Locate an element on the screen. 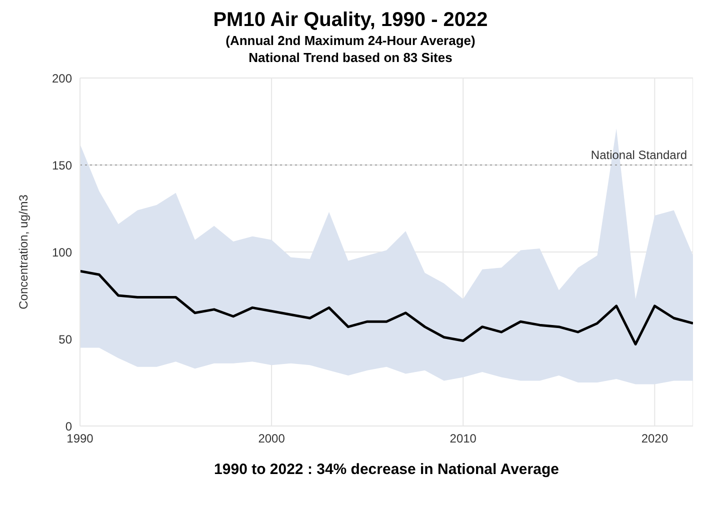 The width and height of the screenshot is (701, 510). chart-title: PM10 Air Quality, 1990 - 2022 is located at coordinates (350, 20).